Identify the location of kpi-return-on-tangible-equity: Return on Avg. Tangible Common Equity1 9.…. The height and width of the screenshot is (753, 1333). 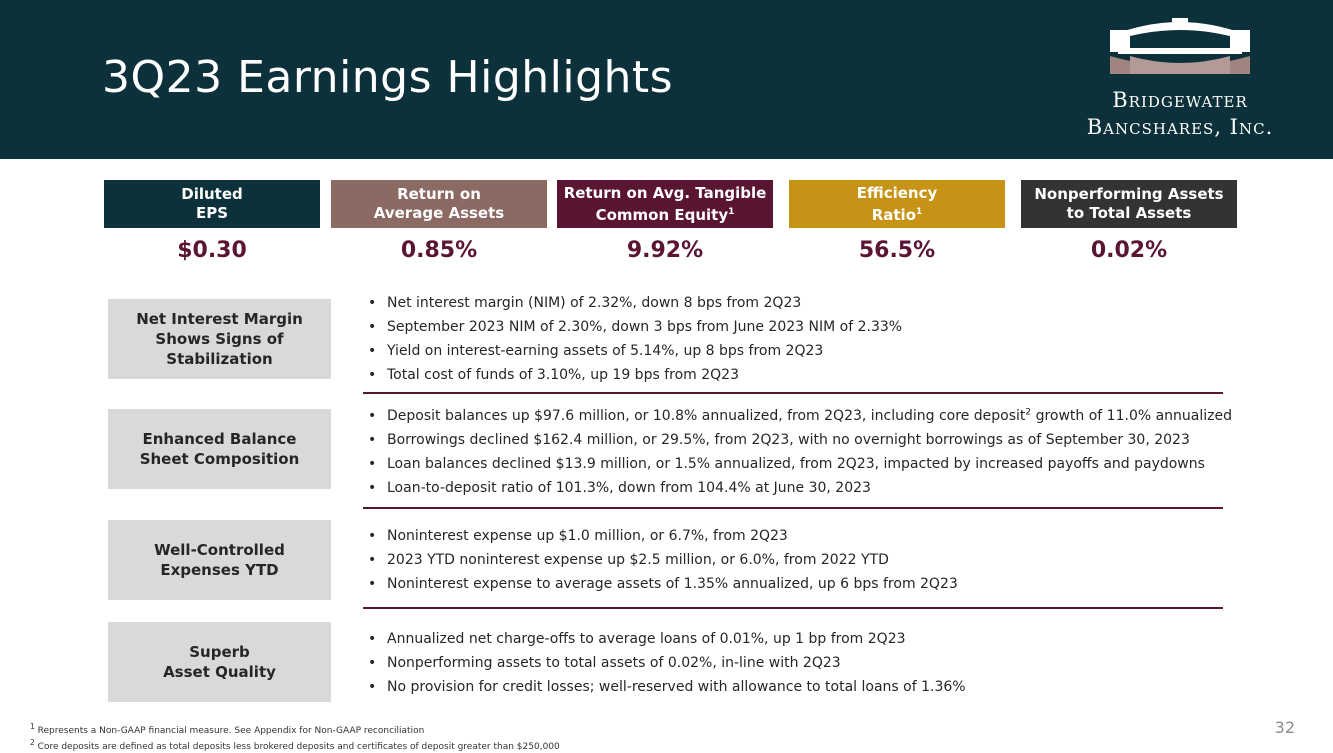
(665, 221).